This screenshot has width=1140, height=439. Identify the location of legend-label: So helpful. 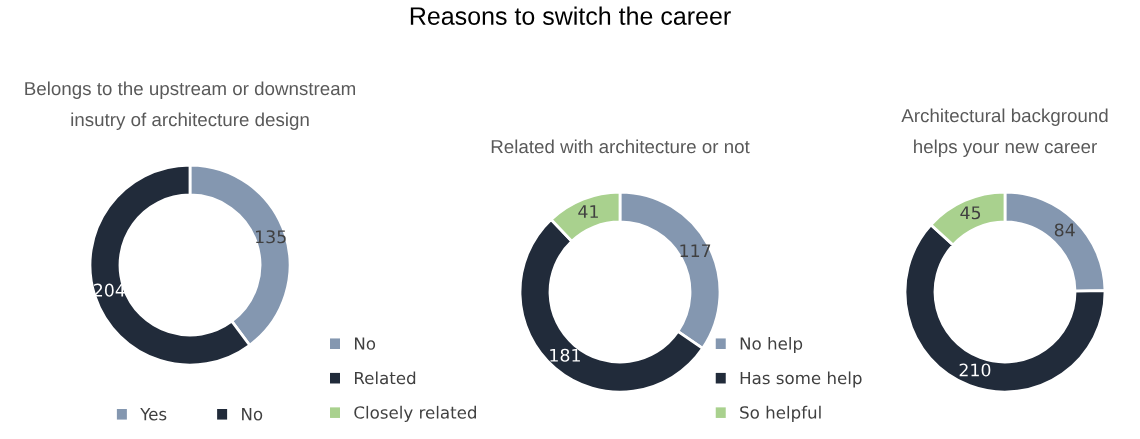
(780, 413).